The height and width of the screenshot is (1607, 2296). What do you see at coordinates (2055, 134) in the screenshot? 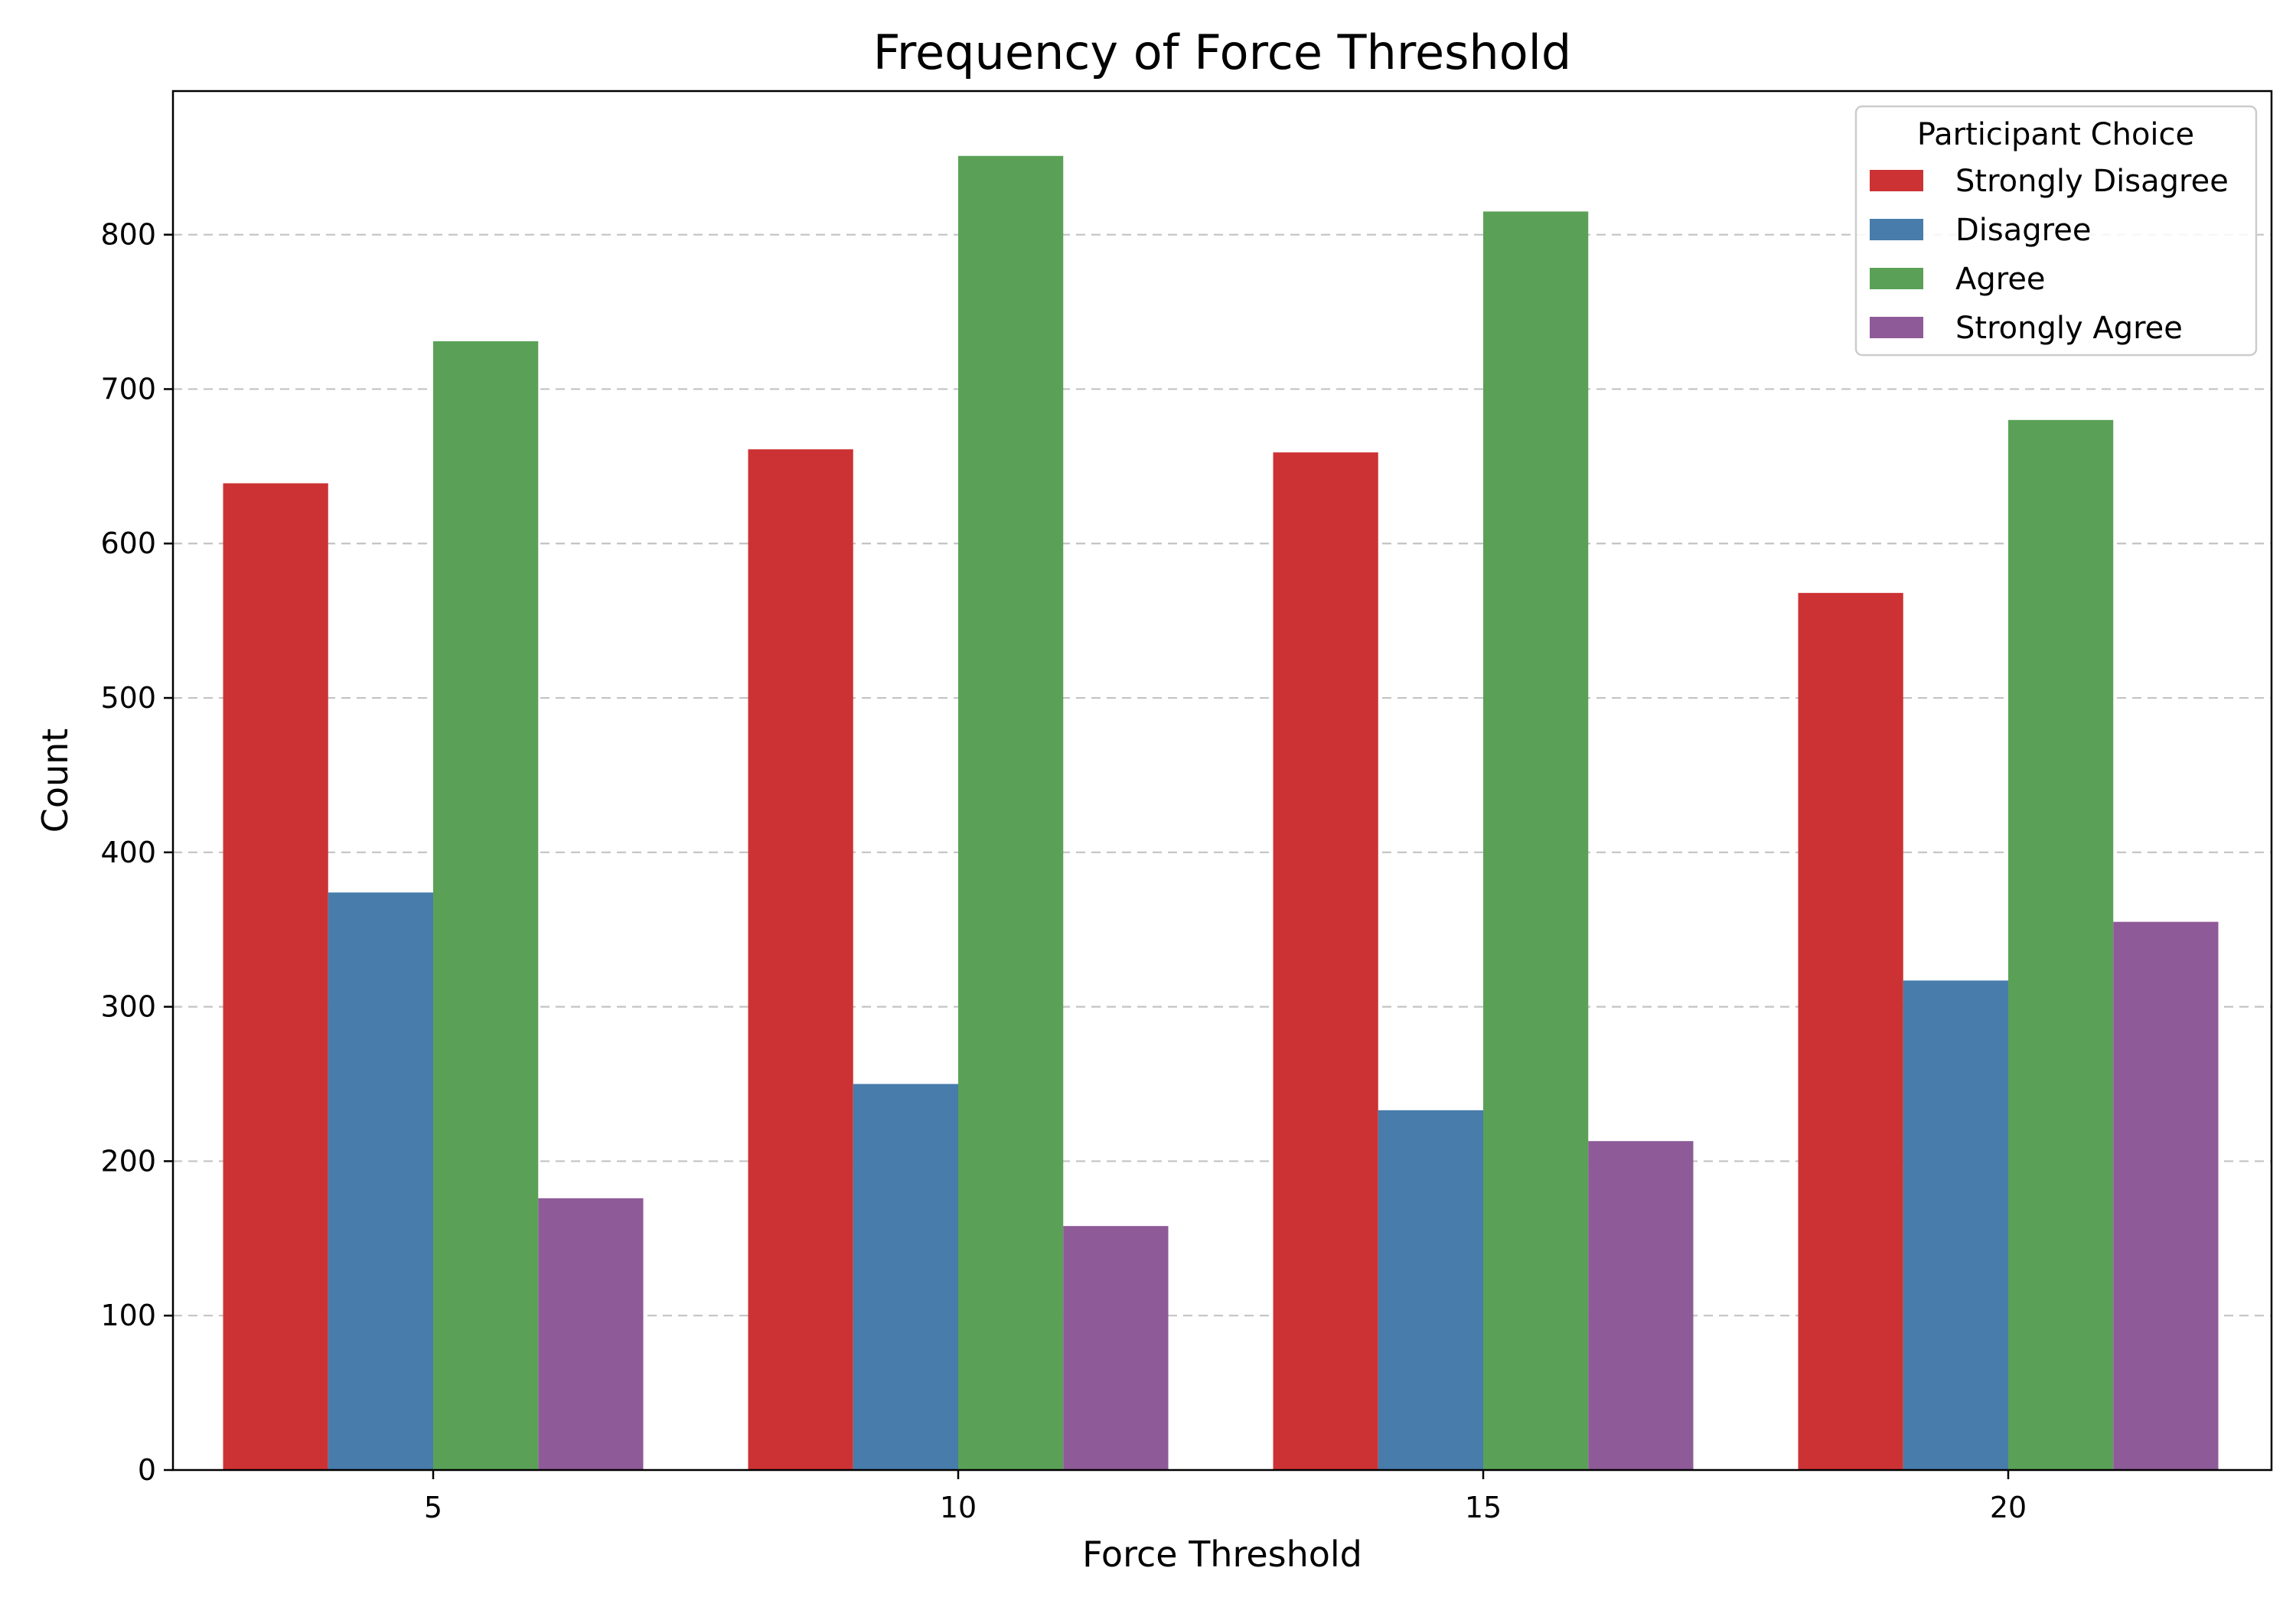
I see `legend-title: Participant Choice` at bounding box center [2055, 134].